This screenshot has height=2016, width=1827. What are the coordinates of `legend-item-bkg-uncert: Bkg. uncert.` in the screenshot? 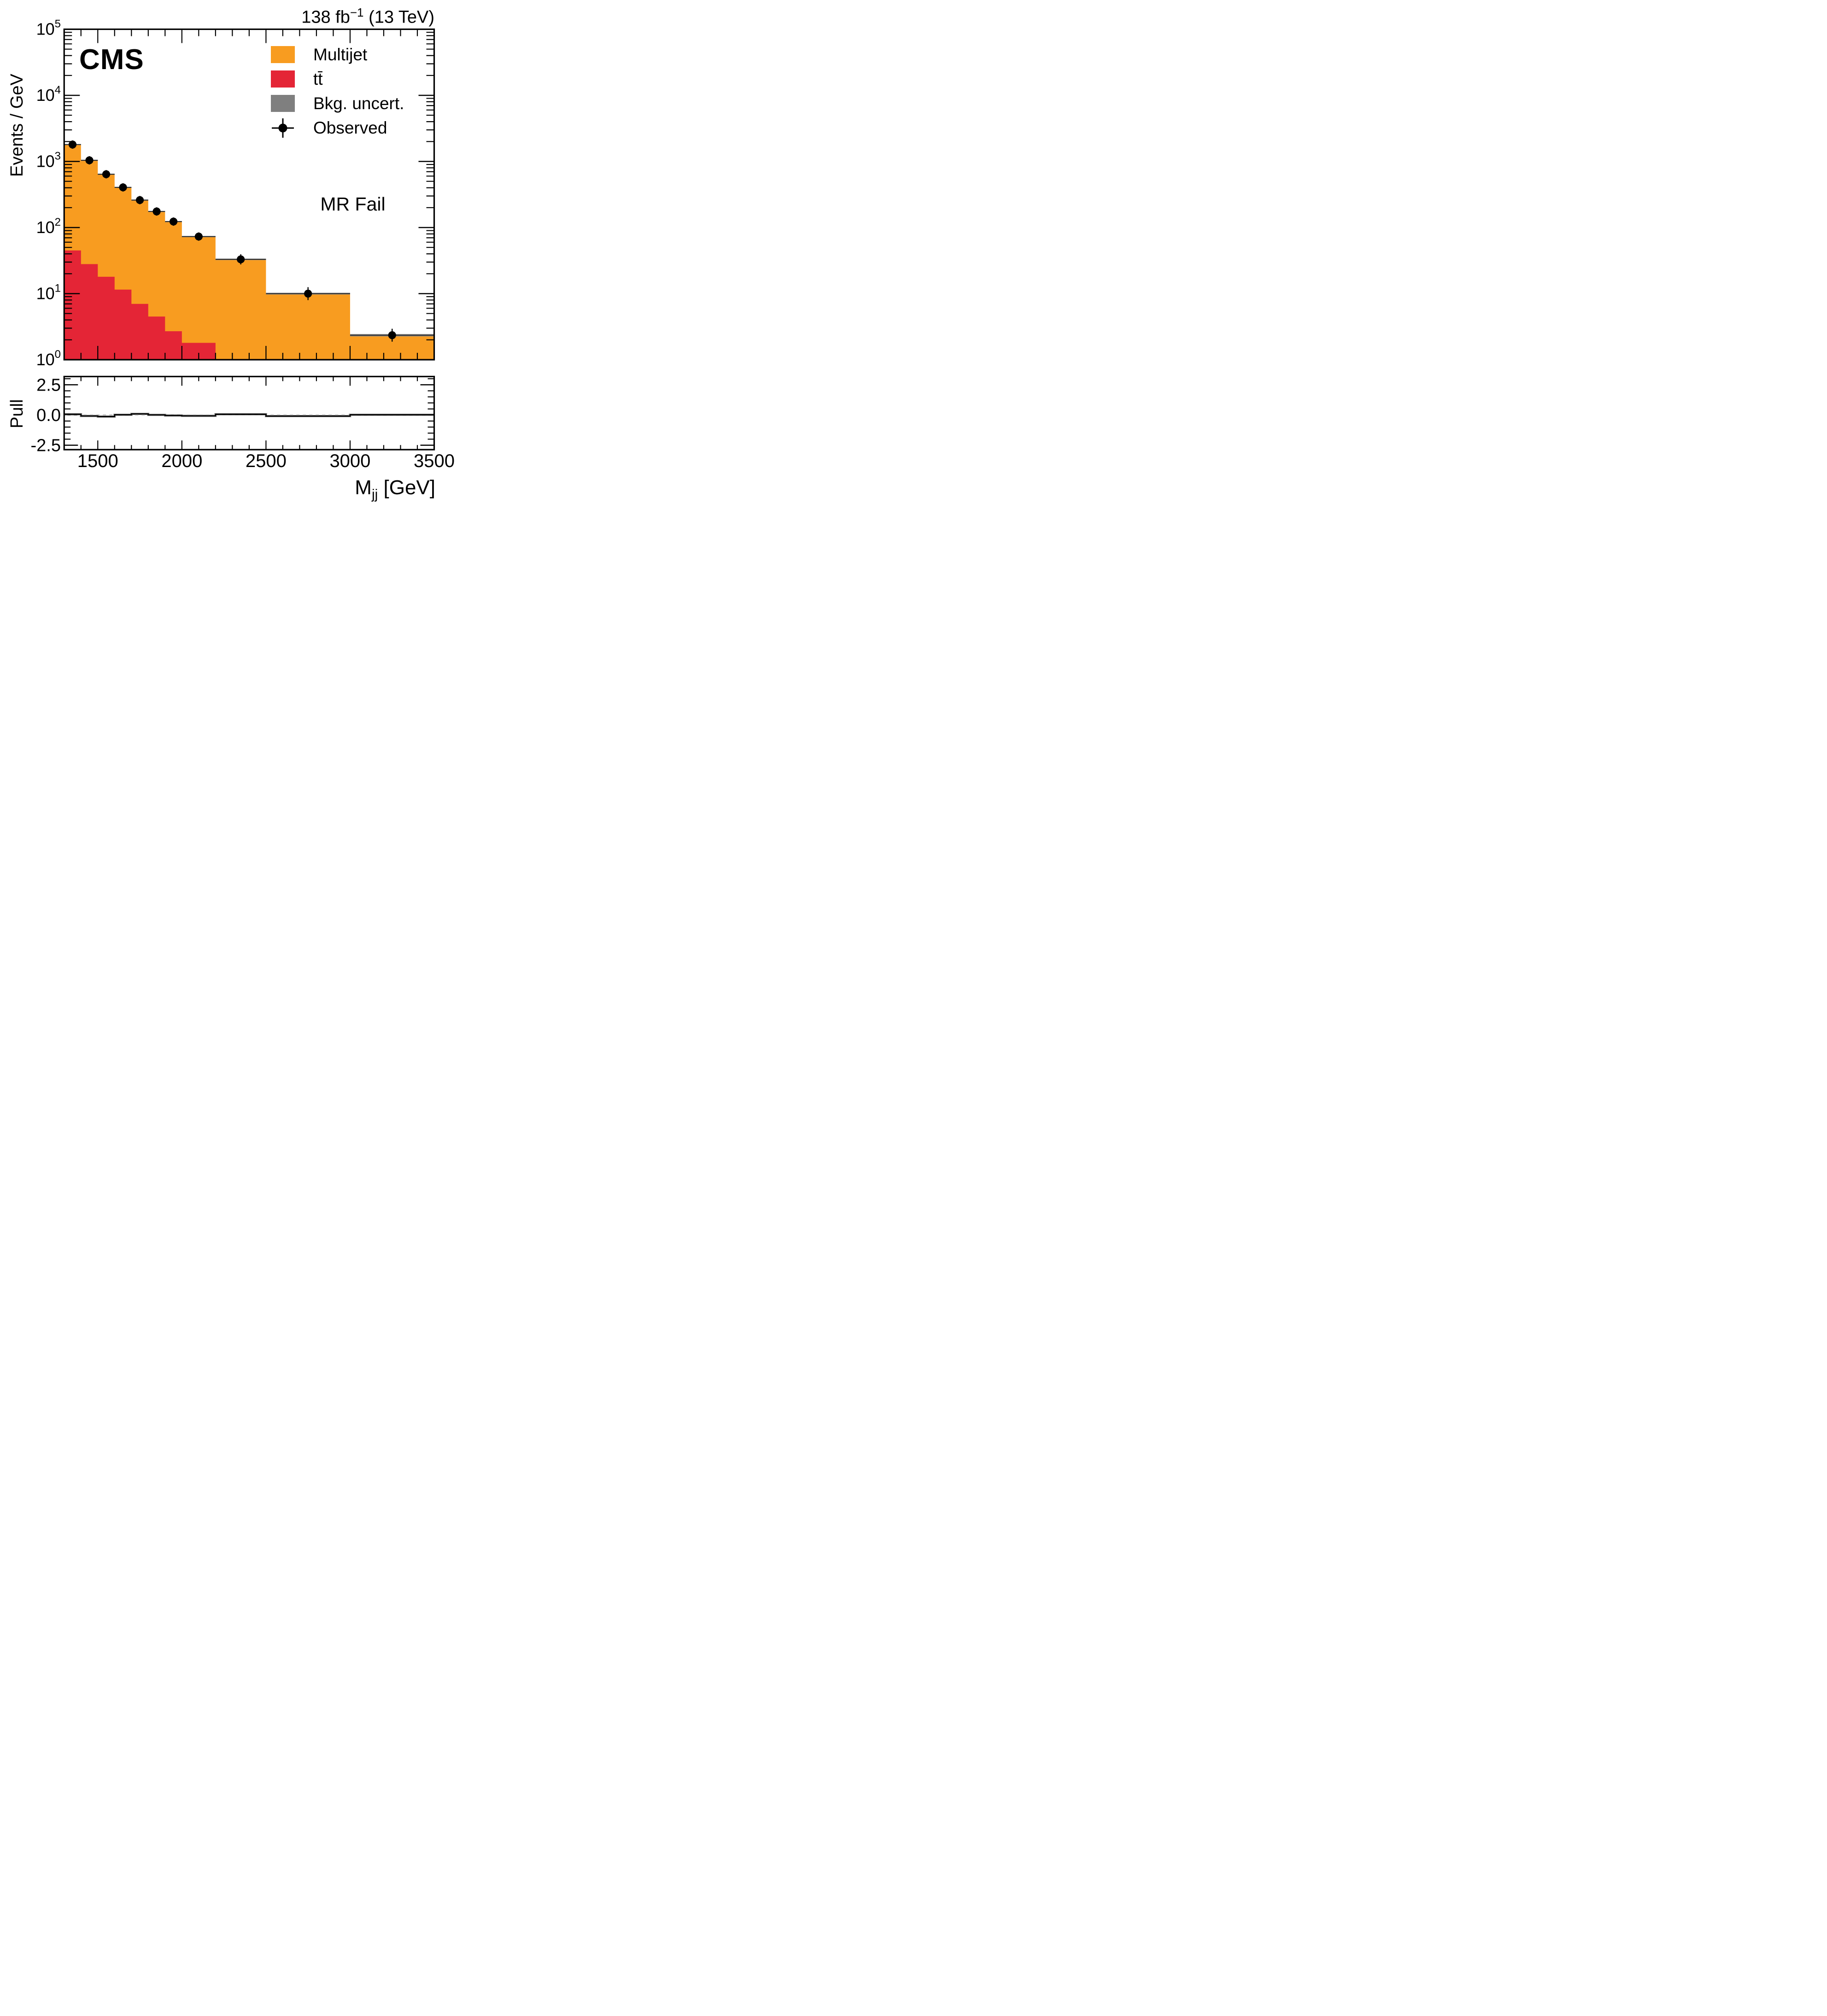 It's located at (337, 103).